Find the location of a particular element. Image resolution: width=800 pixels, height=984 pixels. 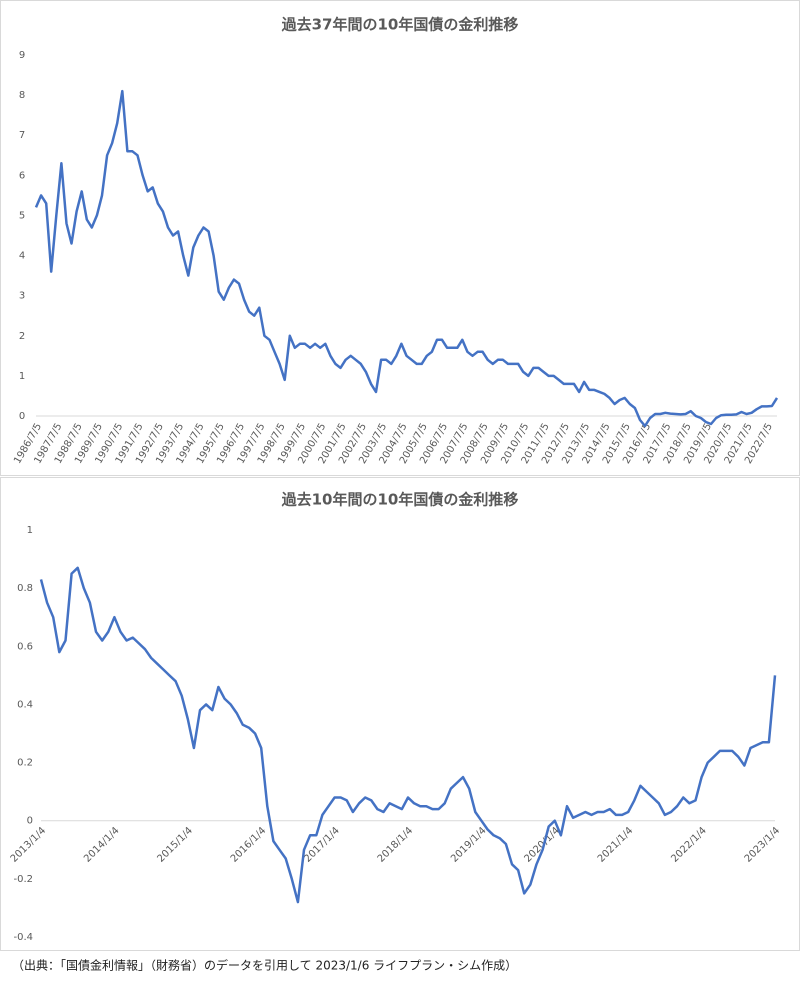

y-tick-label: 6 is located at coordinates (22, 175).